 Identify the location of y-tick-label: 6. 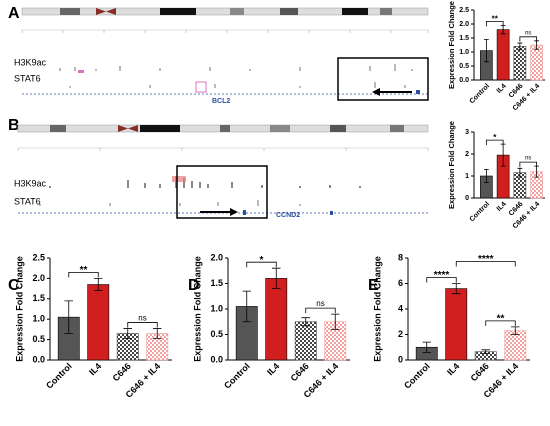
(400, 283).